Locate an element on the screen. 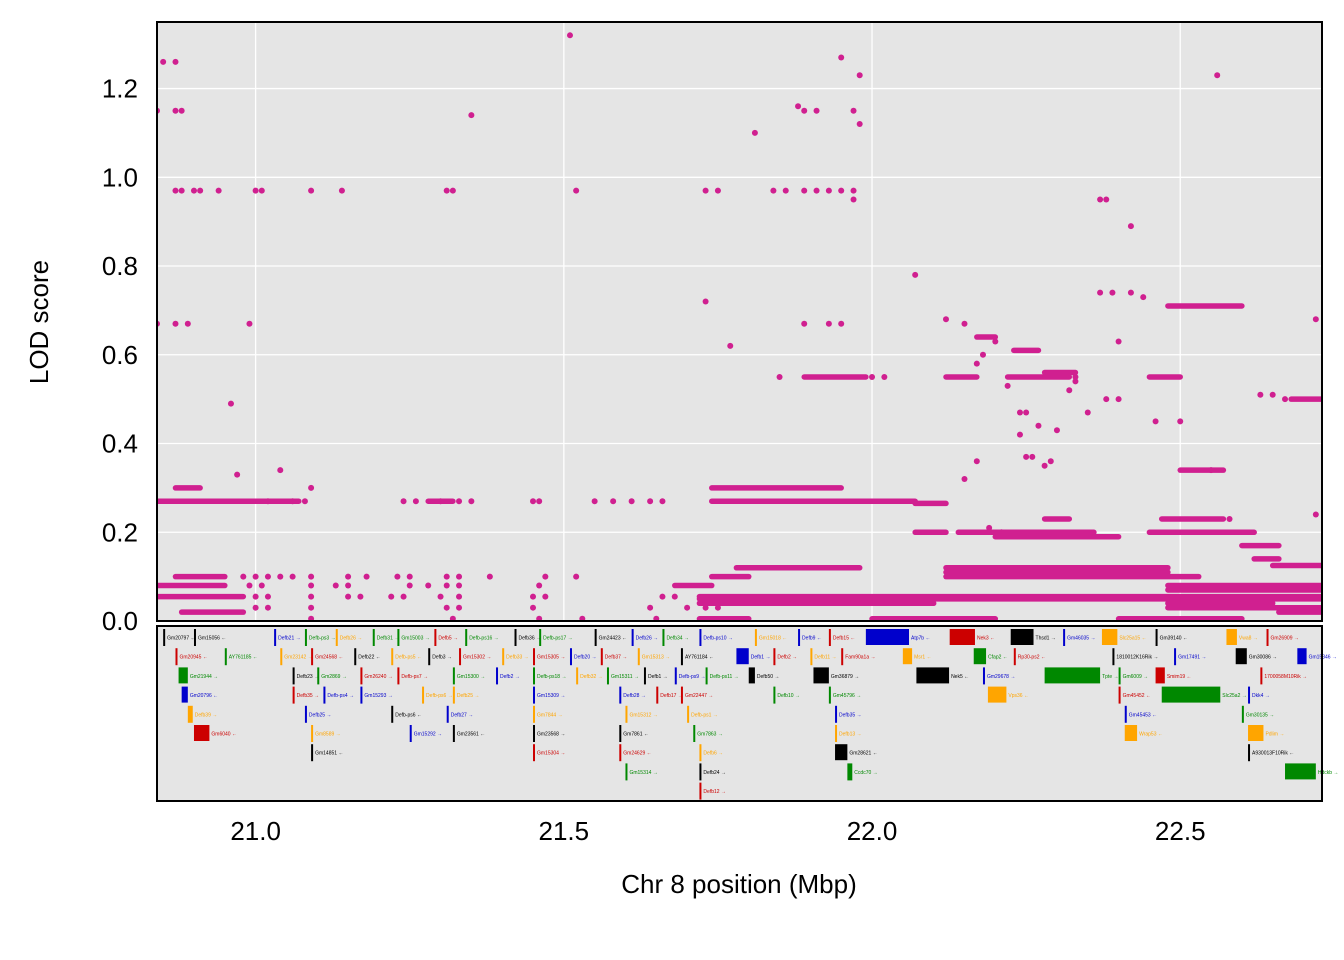 This screenshot has width=1344, height=960. gene-label: Defb13 → is located at coordinates (850, 735).